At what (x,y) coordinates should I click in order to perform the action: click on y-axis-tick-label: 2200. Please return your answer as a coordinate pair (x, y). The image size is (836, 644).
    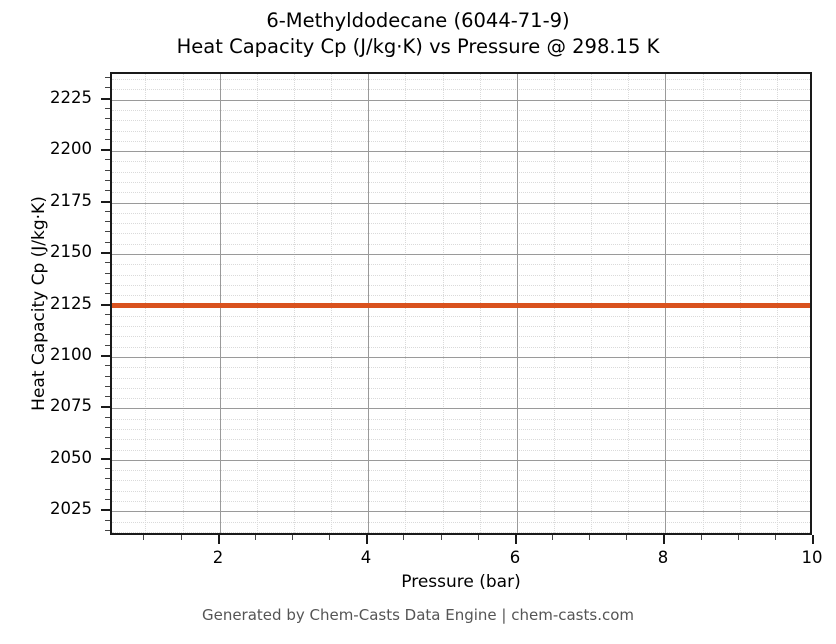
    Looking at the image, I should click on (71, 148).